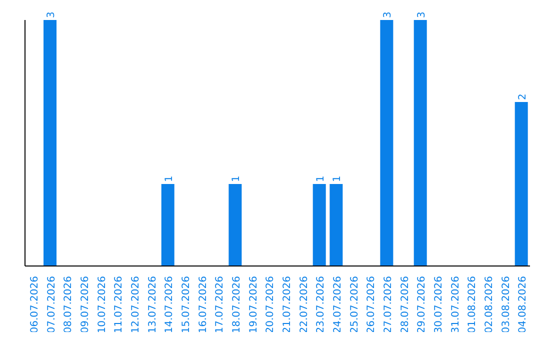 This screenshot has width=540, height=340. Describe the element at coordinates (136, 305) in the screenshot. I see `x-tick-label: 12.07.2026` at that location.